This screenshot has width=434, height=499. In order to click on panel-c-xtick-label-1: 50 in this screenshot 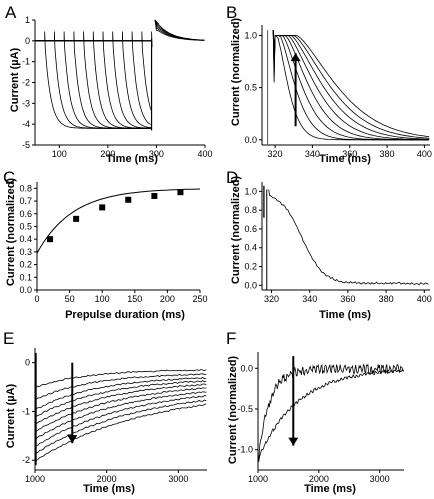, I will do `click(70, 299)`.